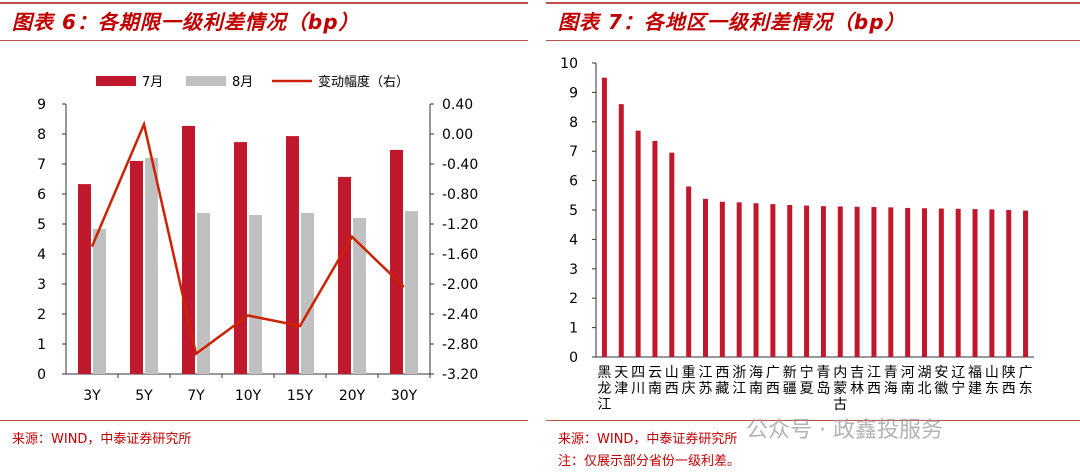  Describe the element at coordinates (460, 345) in the screenshot. I see `y2-tick-label: -2.80` at that location.